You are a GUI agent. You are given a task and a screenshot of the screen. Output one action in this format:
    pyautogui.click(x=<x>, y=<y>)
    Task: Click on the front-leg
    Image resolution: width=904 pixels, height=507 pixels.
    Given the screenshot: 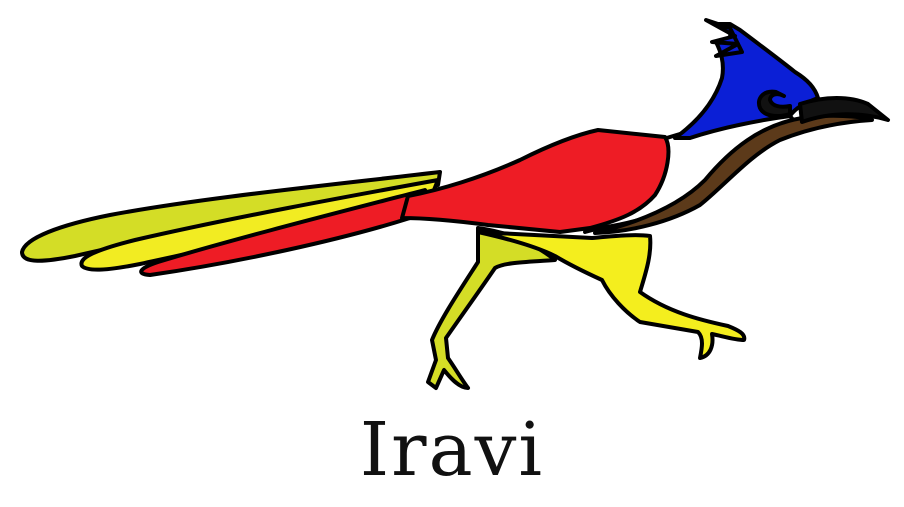 What is the action you would take?
    pyautogui.click(x=611, y=295)
    